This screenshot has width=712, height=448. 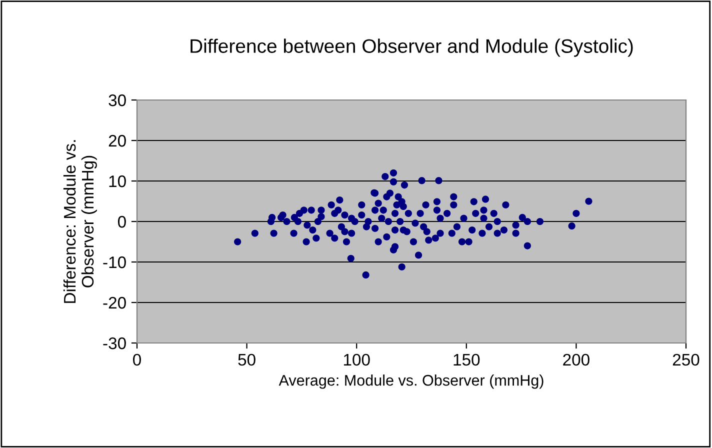 What do you see at coordinates (357, 360) in the screenshot?
I see `x-tick-label: 100` at bounding box center [357, 360].